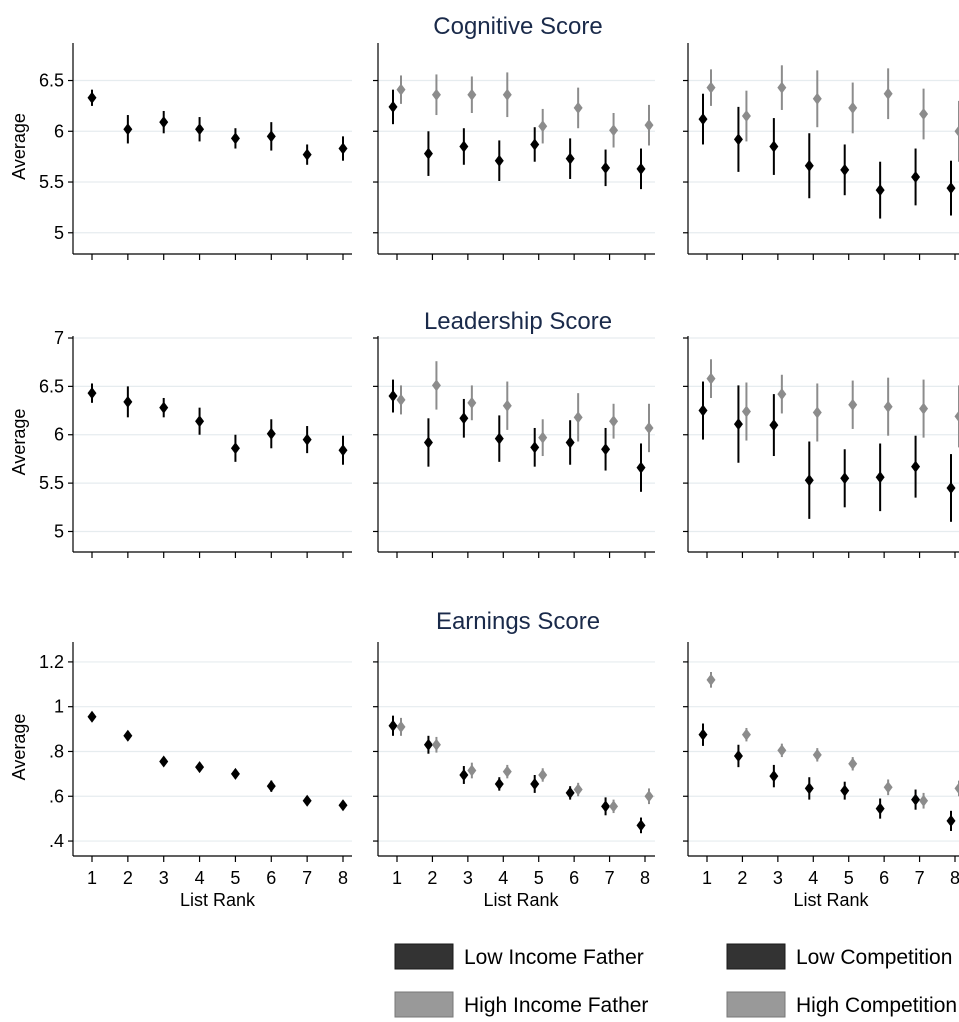 The width and height of the screenshot is (959, 1022). Describe the element at coordinates (813, 878) in the screenshot. I see `x-tick-label: 4` at that location.